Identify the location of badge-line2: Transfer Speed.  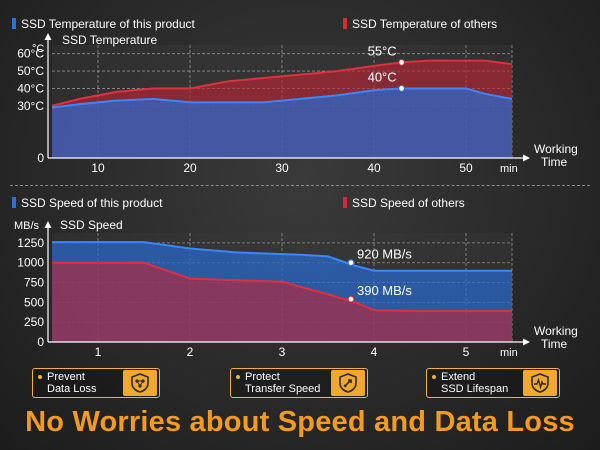
(283, 389).